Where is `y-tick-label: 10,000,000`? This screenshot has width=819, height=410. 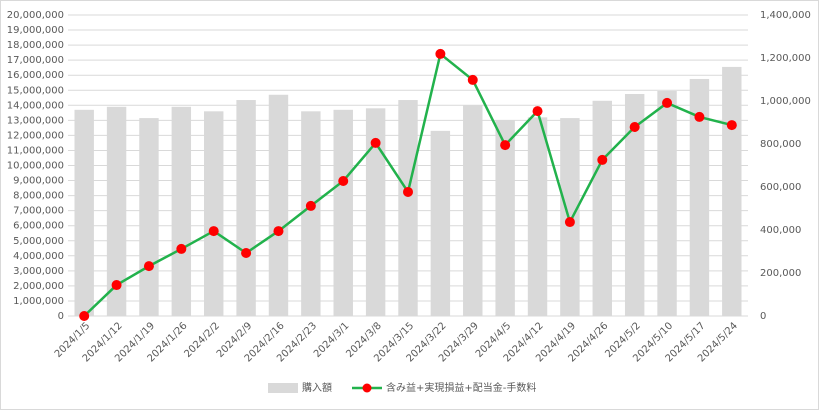
y-tick-label: 10,000,000 is located at coordinates (35, 166).